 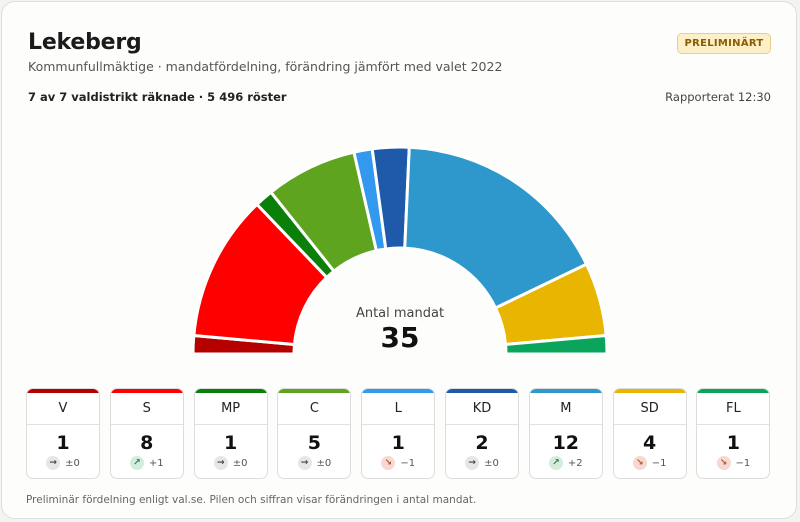 I want to click on seat-change-value: +2, so click(x=575, y=463).